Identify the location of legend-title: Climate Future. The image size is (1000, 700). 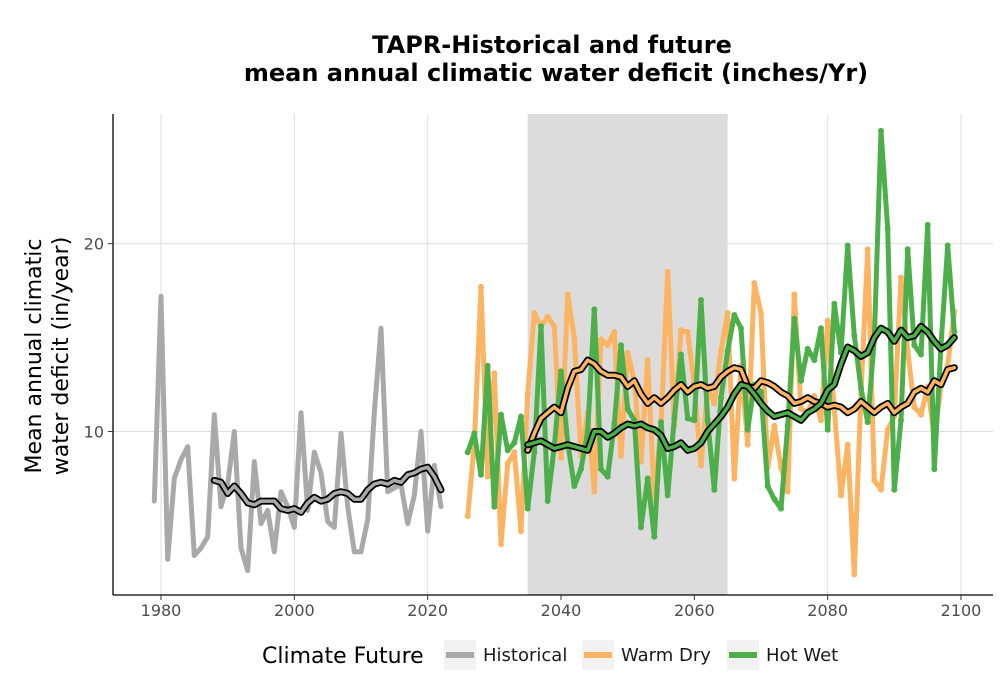
(343, 656).